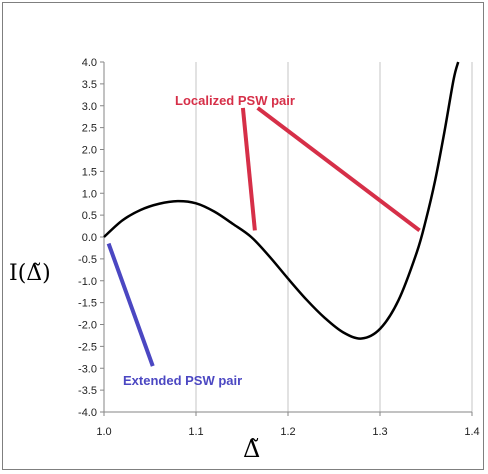 This screenshot has height=474, width=488. What do you see at coordinates (87, 347) in the screenshot?
I see `y-tick-label: -2.5` at bounding box center [87, 347].